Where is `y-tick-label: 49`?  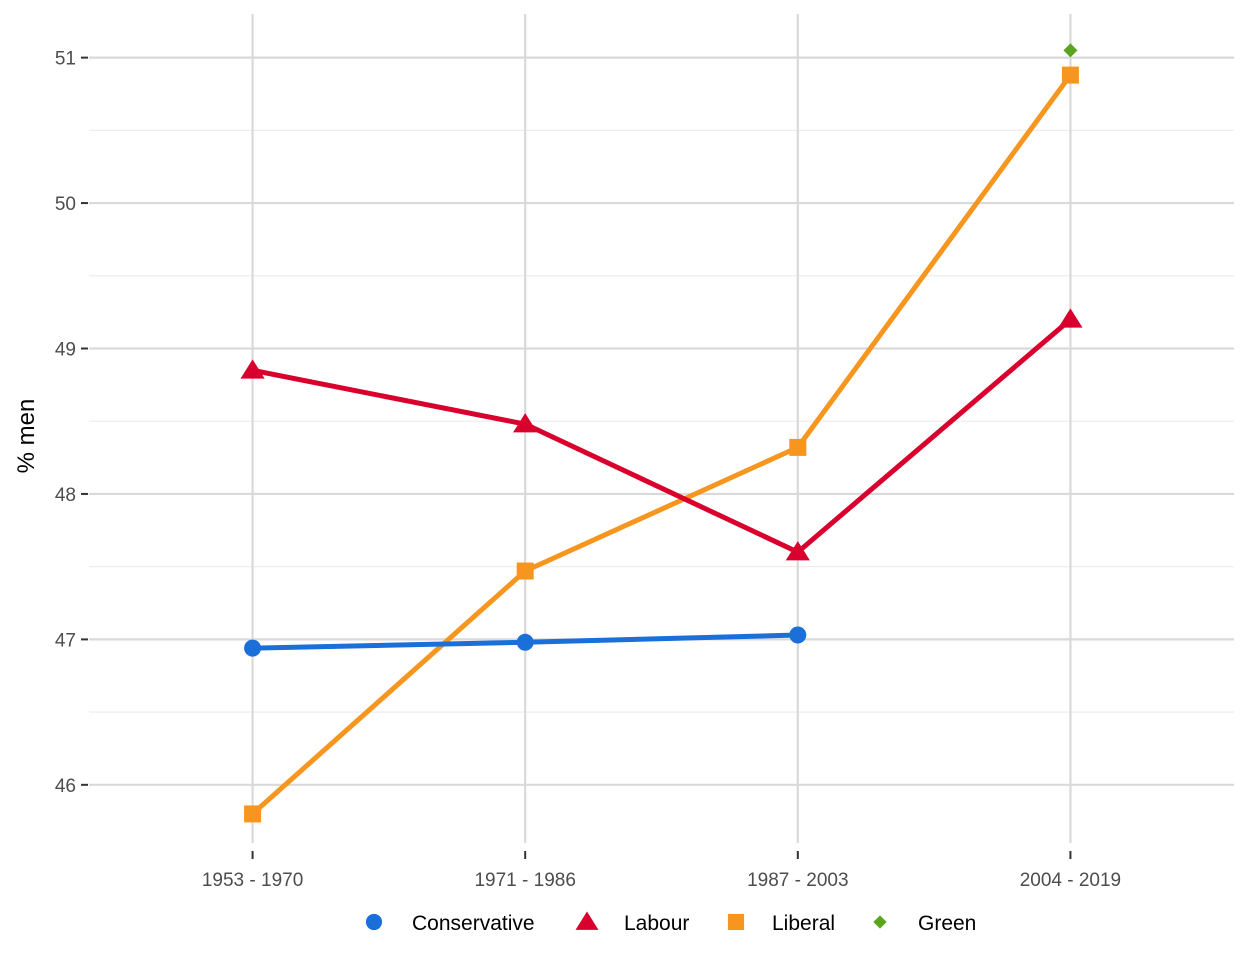
y-tick-label: 49 is located at coordinates (65, 350).